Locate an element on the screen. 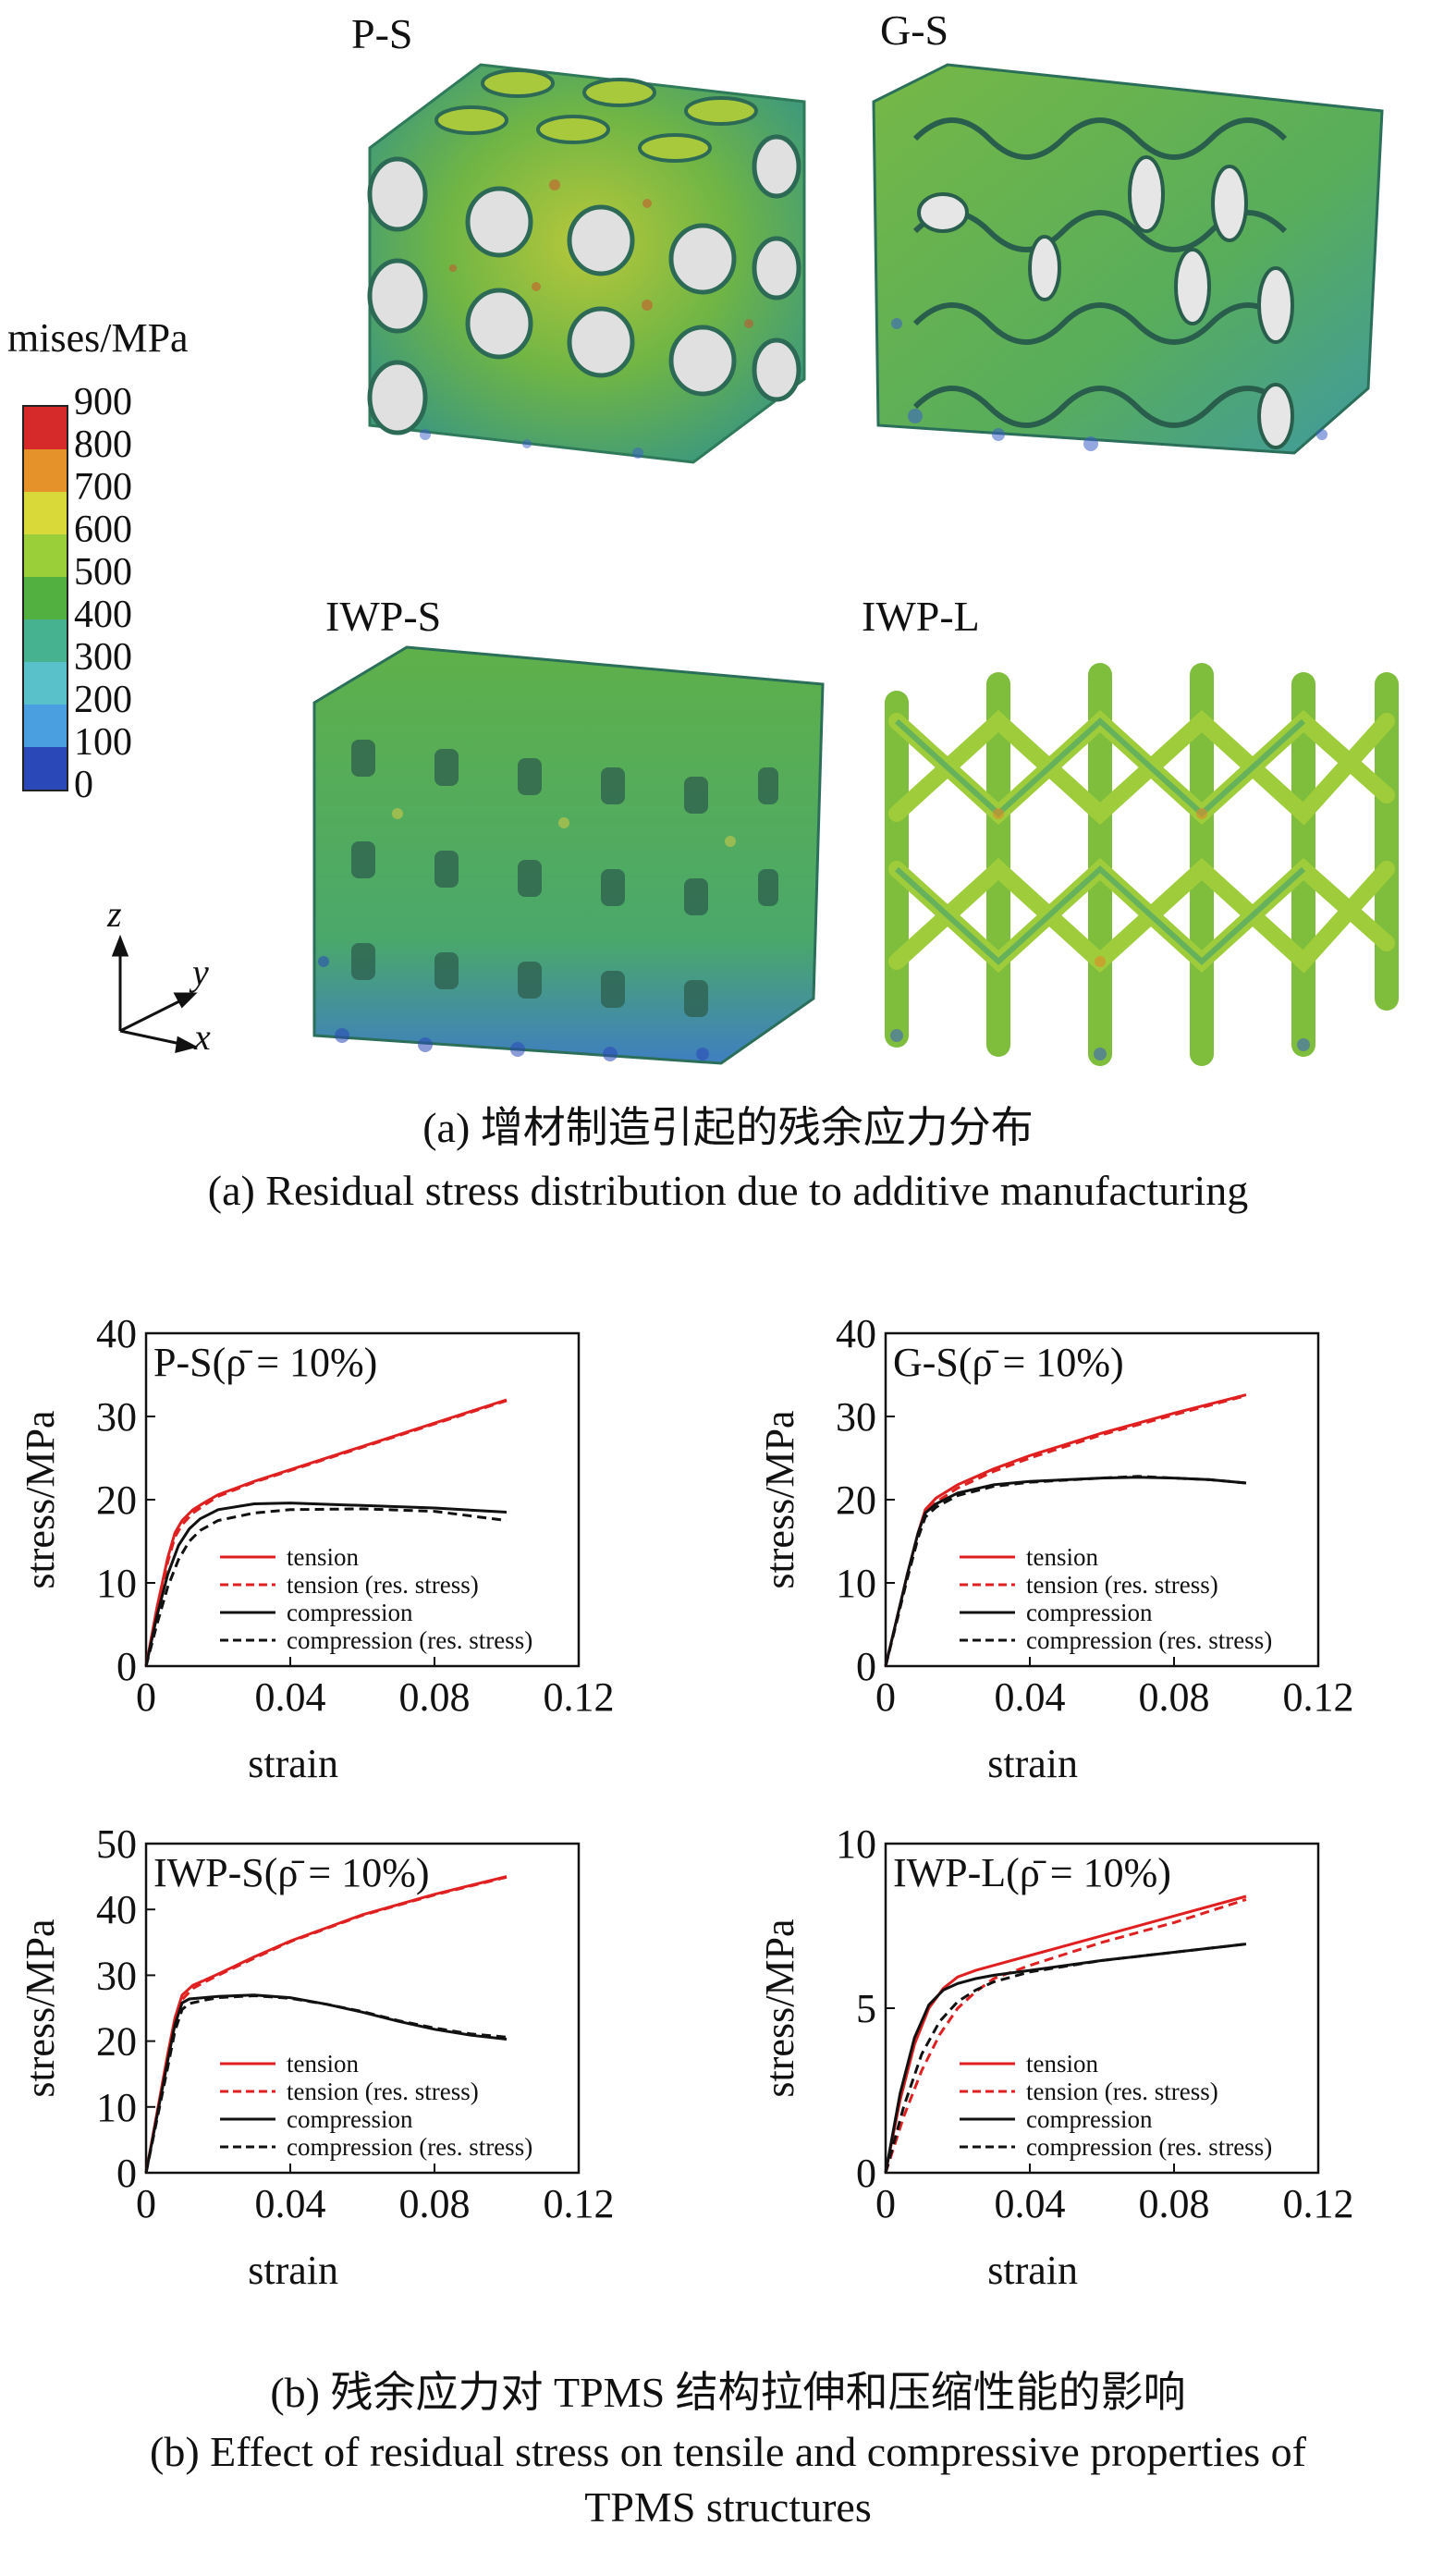 The height and width of the screenshot is (2550, 1456). colorbar-tick: 400 is located at coordinates (103, 615).